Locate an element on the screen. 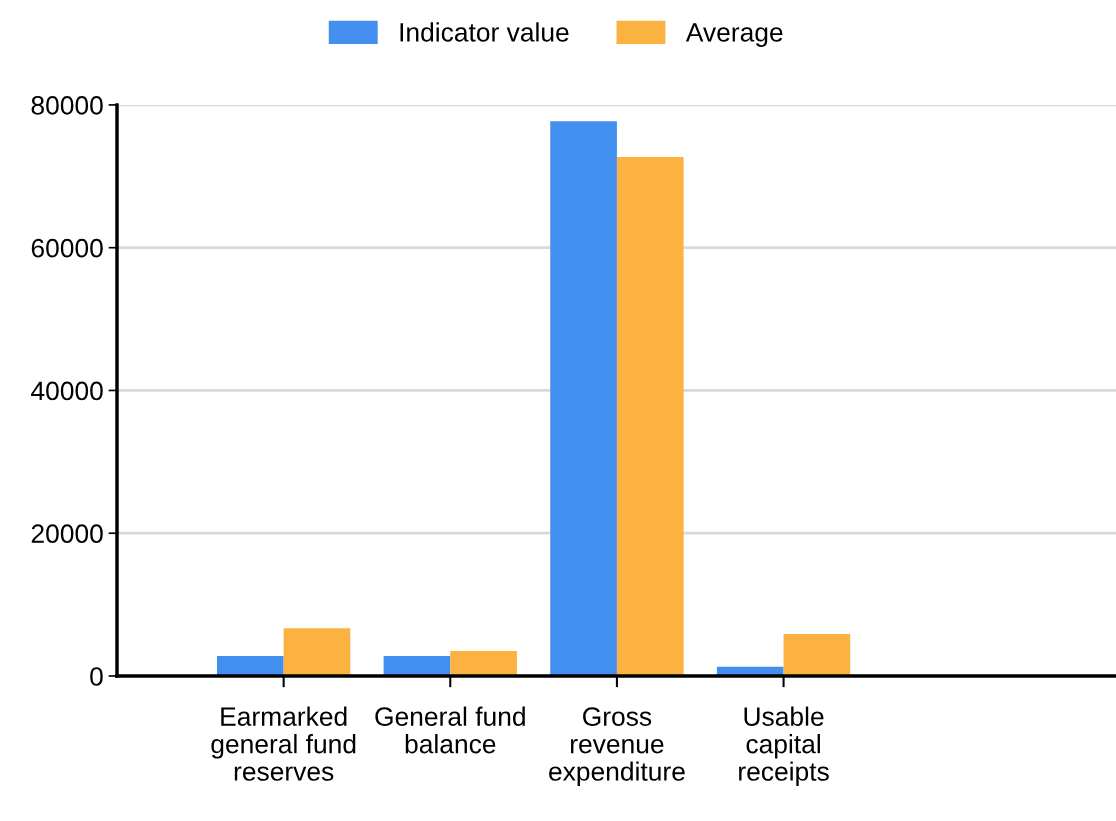 The image size is (1116, 821). x-tick-label: Usable capital receipts is located at coordinates (784, 746).